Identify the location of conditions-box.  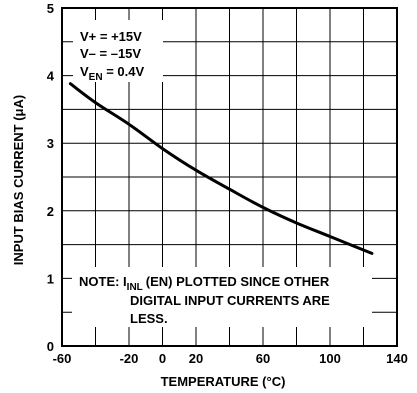
(118, 51).